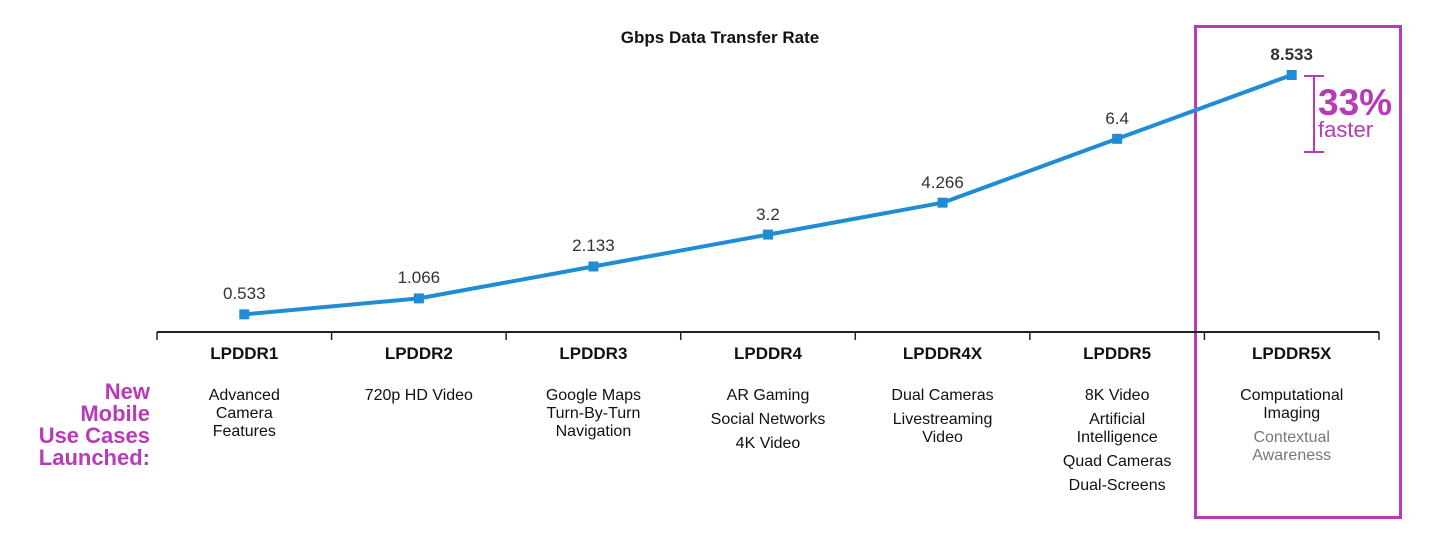 Image resolution: width=1429 pixels, height=546 pixels. What do you see at coordinates (1292, 395) in the screenshot?
I see `use-case-item: Computational` at bounding box center [1292, 395].